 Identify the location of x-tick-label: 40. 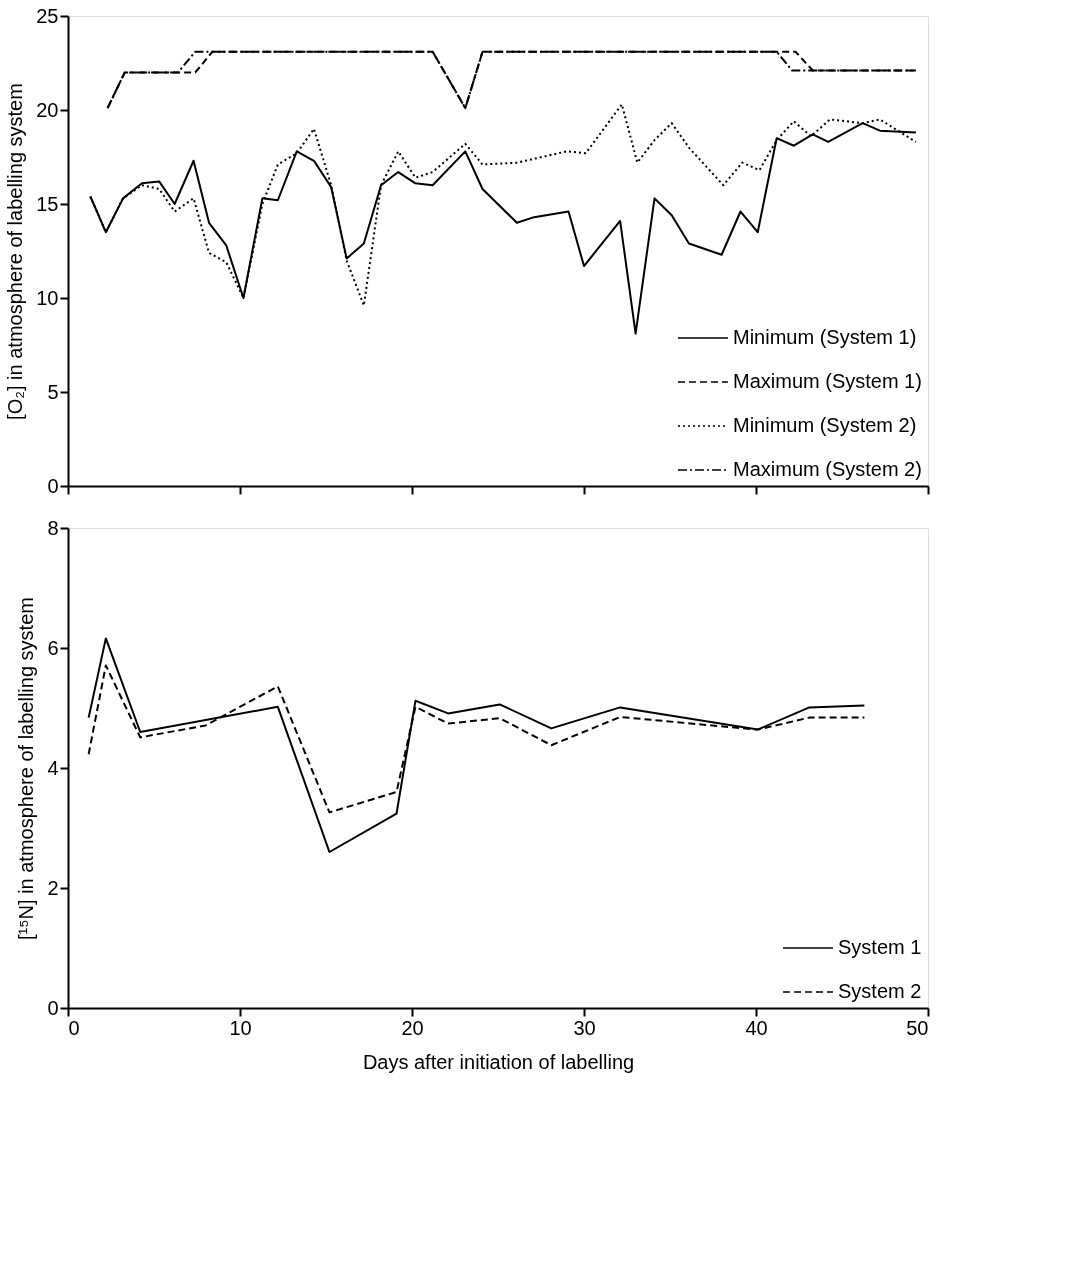
(756, 1027).